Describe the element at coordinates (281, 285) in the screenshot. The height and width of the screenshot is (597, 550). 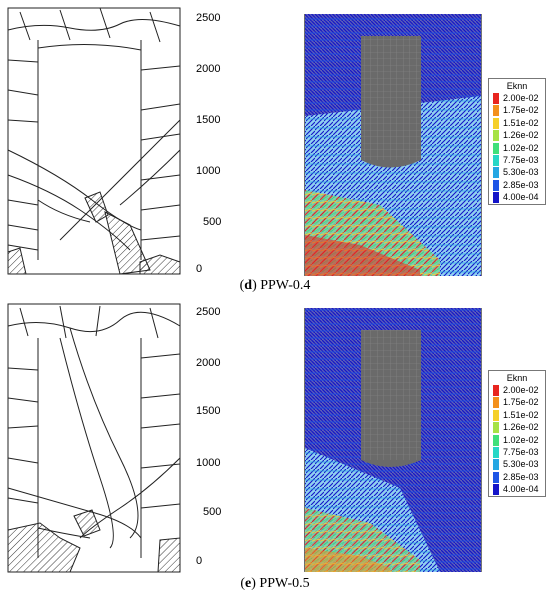
I see `caption-text: ) PPW-0.4` at that location.